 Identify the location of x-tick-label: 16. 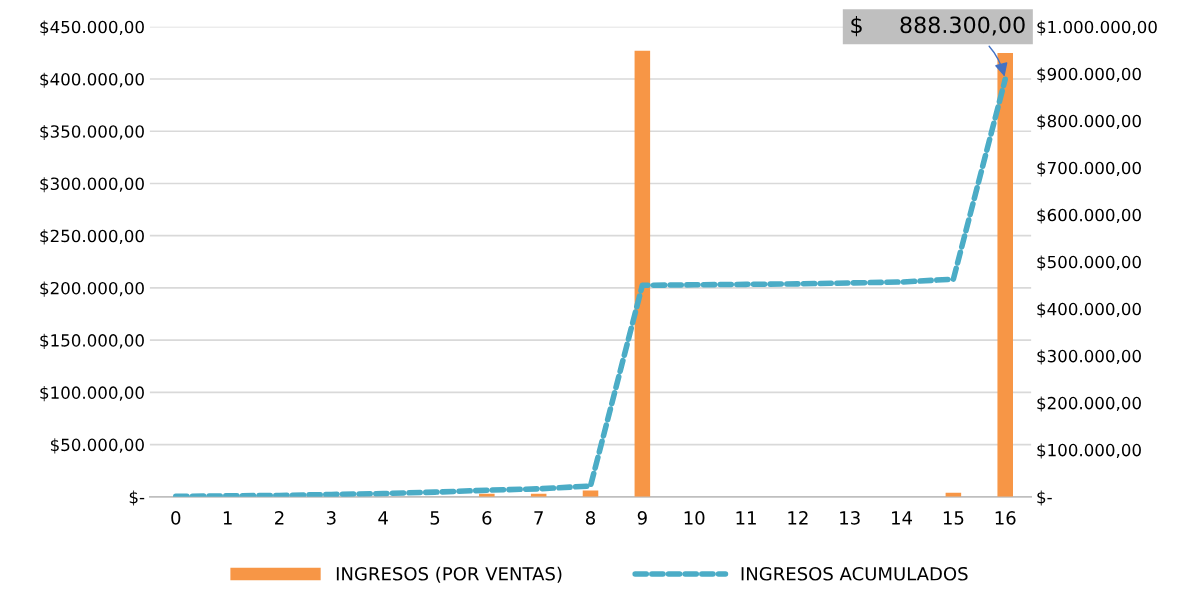
(1005, 518).